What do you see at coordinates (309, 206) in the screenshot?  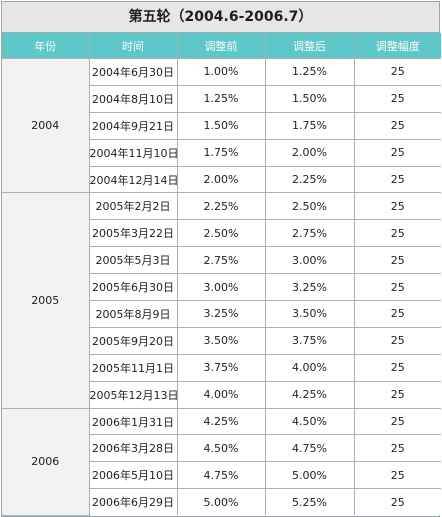 I see `rate-after-cell: 2.50%` at bounding box center [309, 206].